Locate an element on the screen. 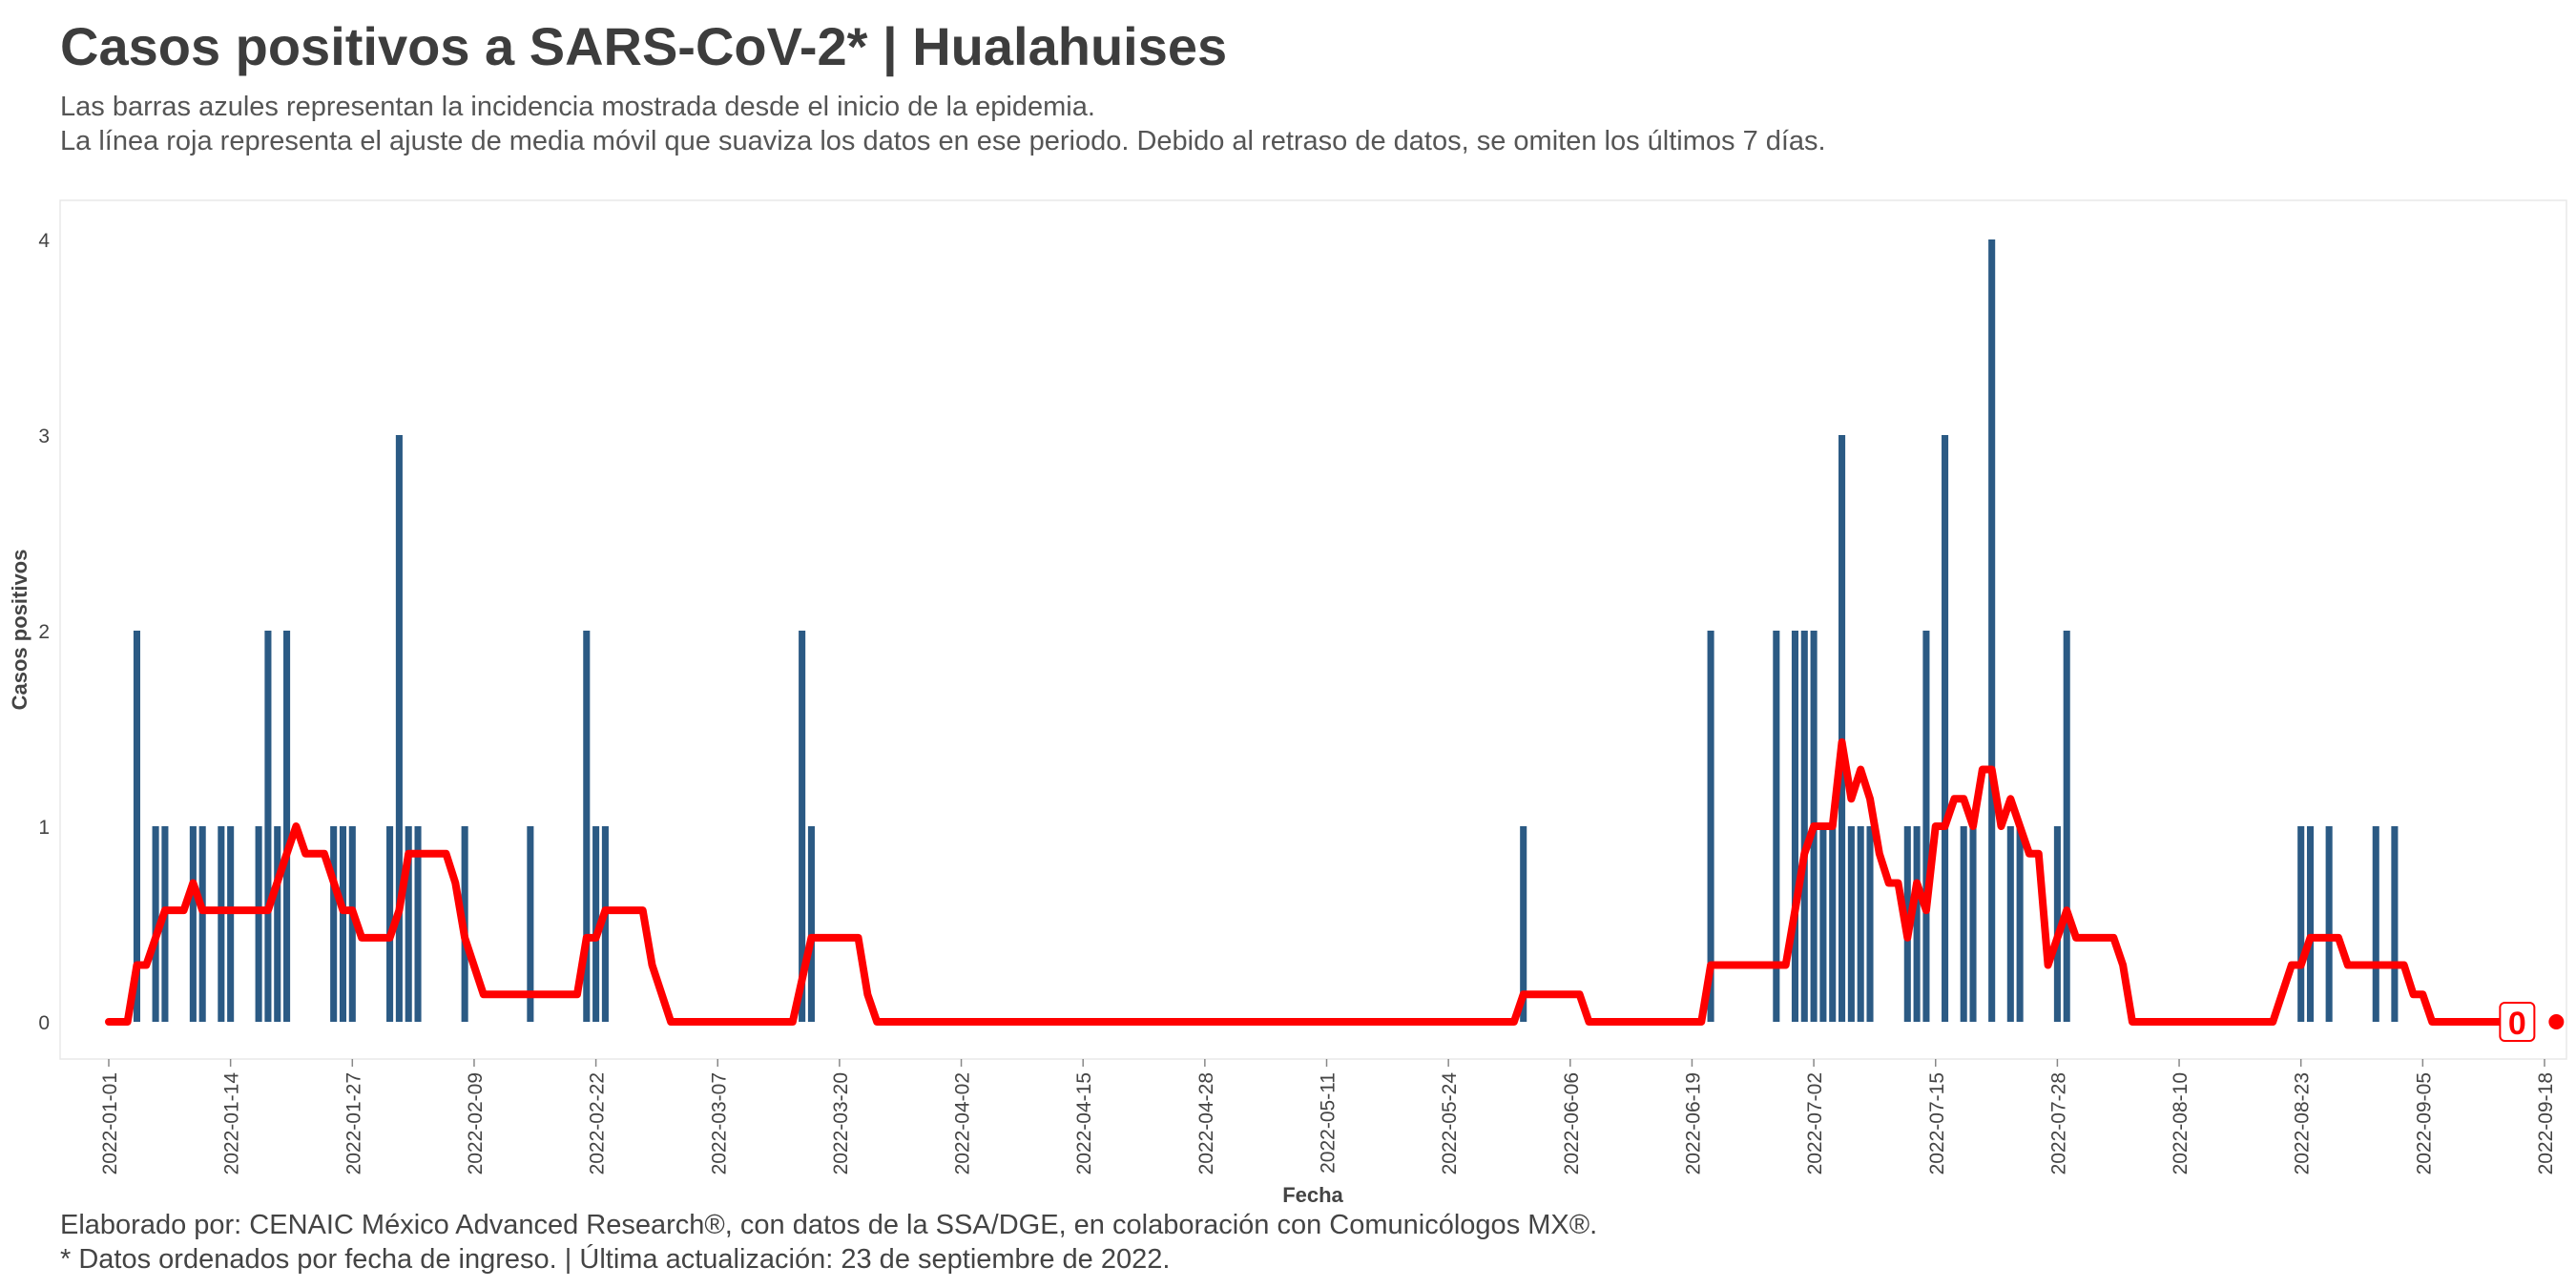  y-tick-label: 2 is located at coordinates (44, 632).